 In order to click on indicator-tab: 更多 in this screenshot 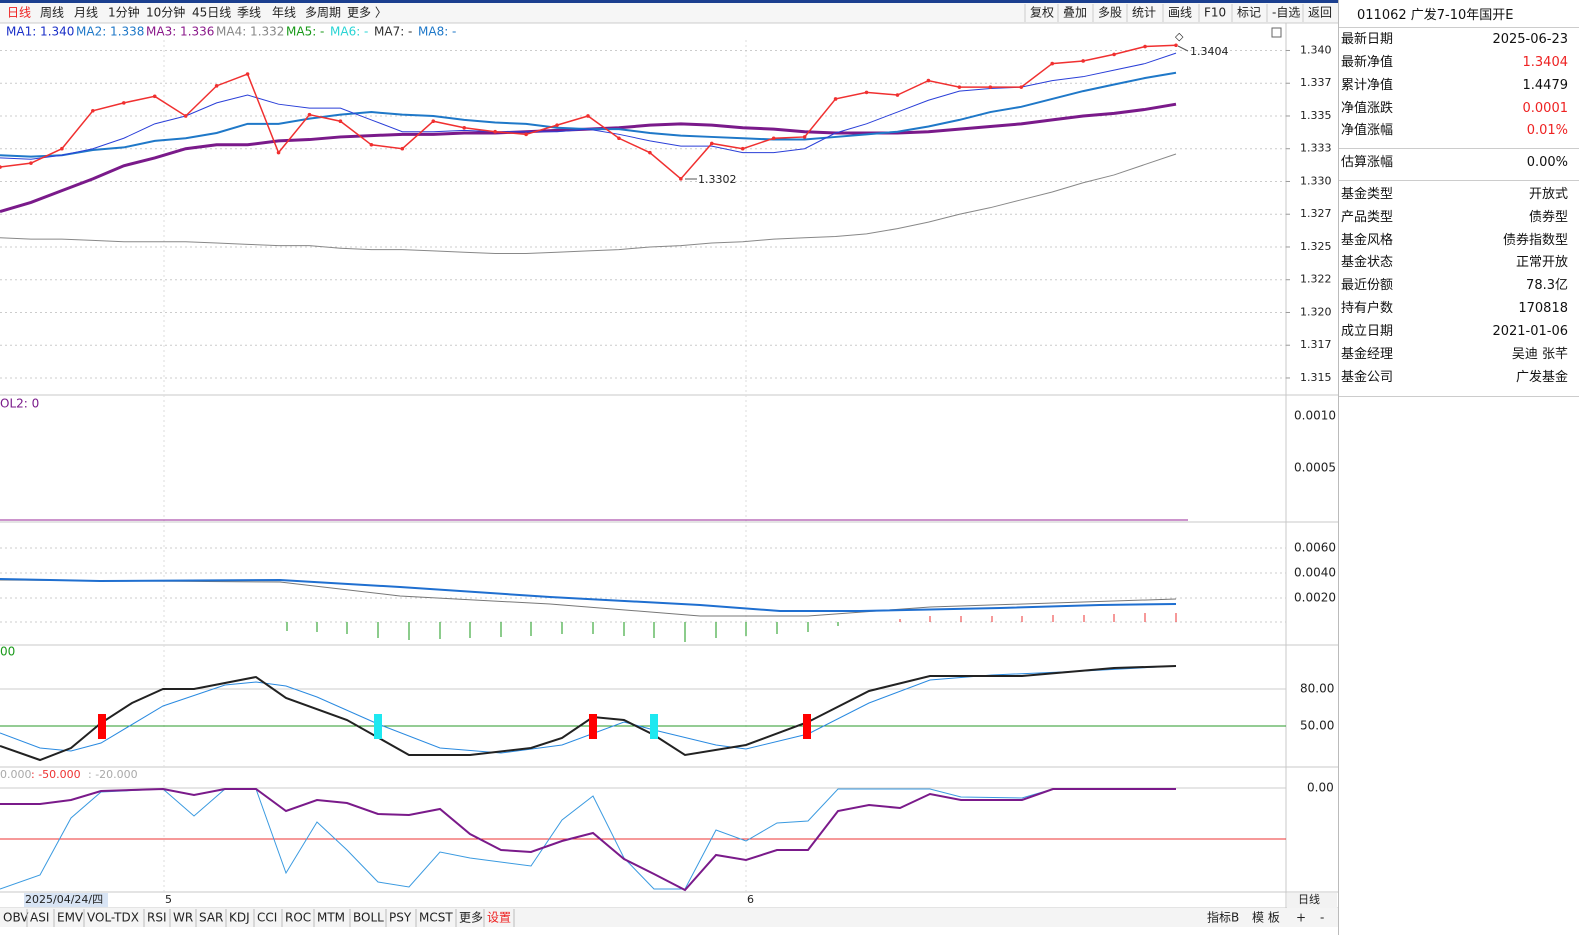, I will do `click(471, 918)`.